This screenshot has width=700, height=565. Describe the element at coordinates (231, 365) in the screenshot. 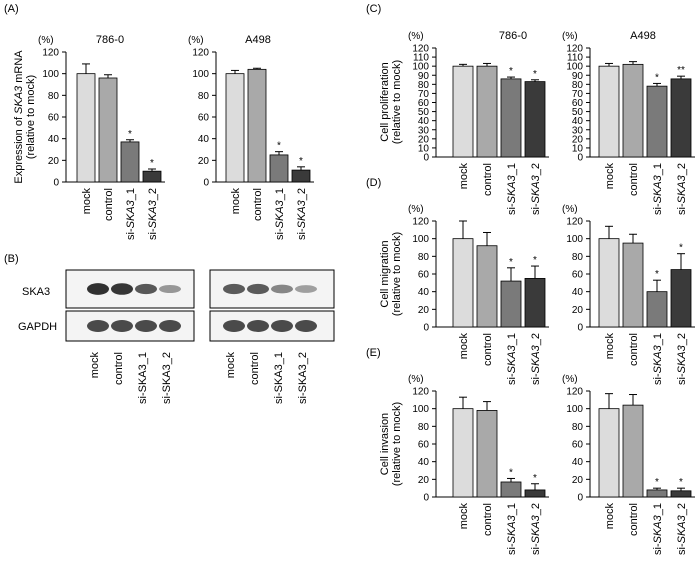

I see `blot-lane-label-mock: mock` at that location.